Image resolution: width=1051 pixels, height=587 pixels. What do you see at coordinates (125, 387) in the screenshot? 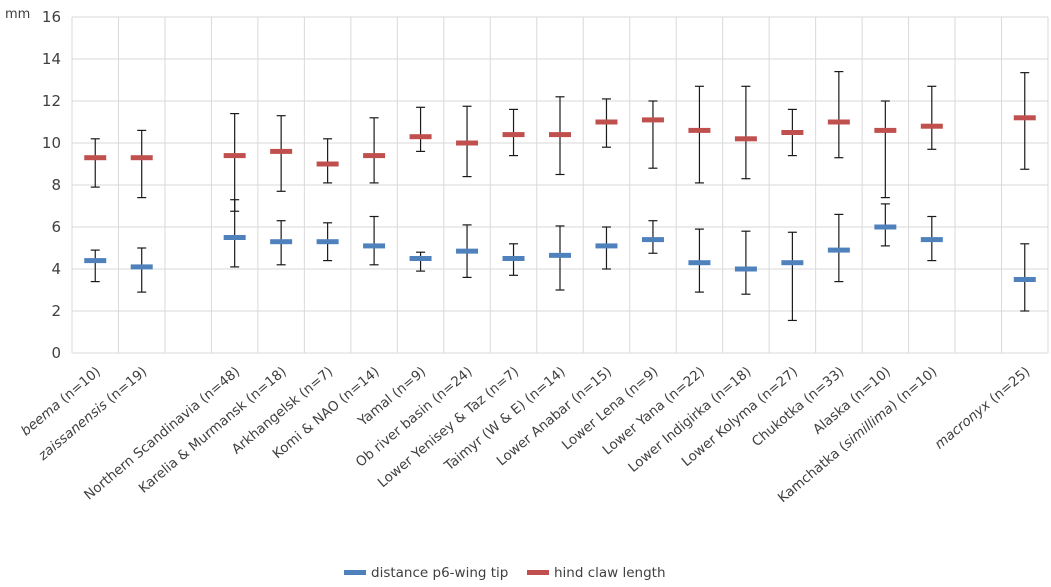
I see `category-label-part-1-1: (n=19)` at bounding box center [125, 387].